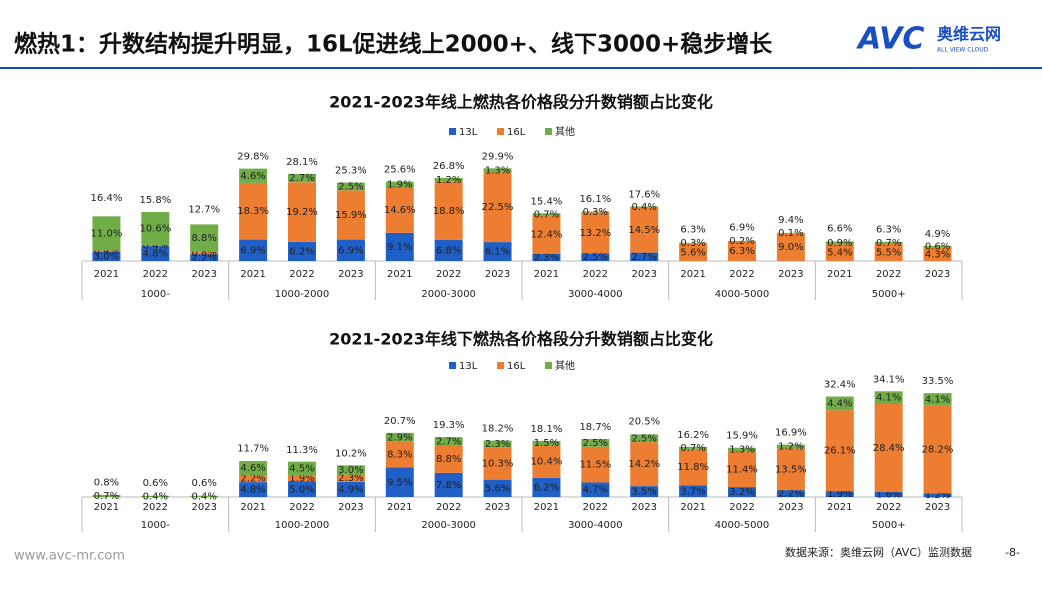 Image resolution: width=1042 pixels, height=591 pixels. Describe the element at coordinates (938, 450) in the screenshot. I see `value-label: 28.2%` at that location.